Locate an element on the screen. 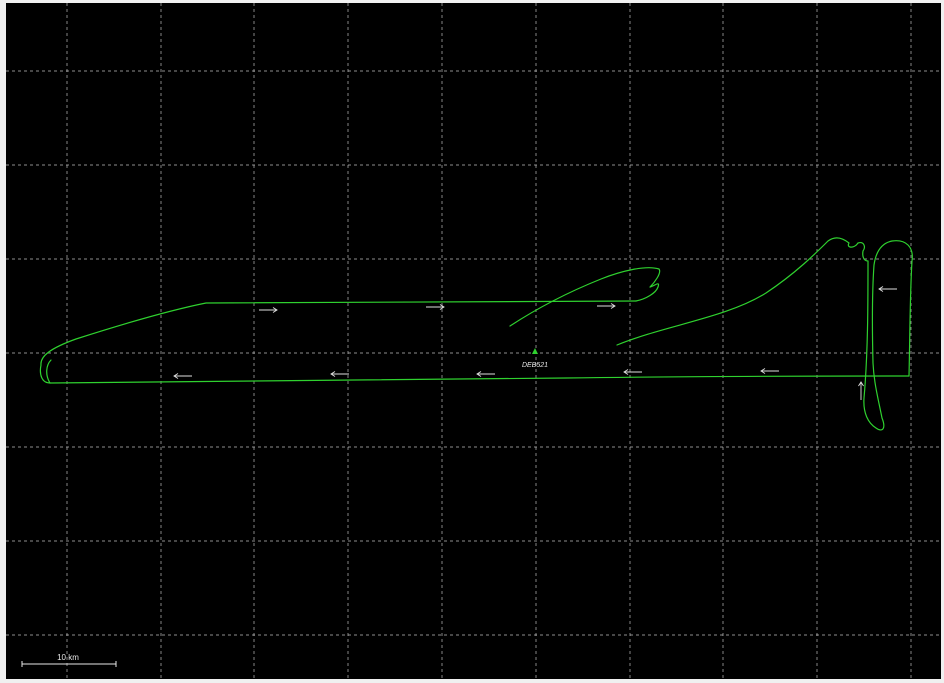 The width and height of the screenshot is (944, 683). flight-track-main-loop is located at coordinates (474, 342).